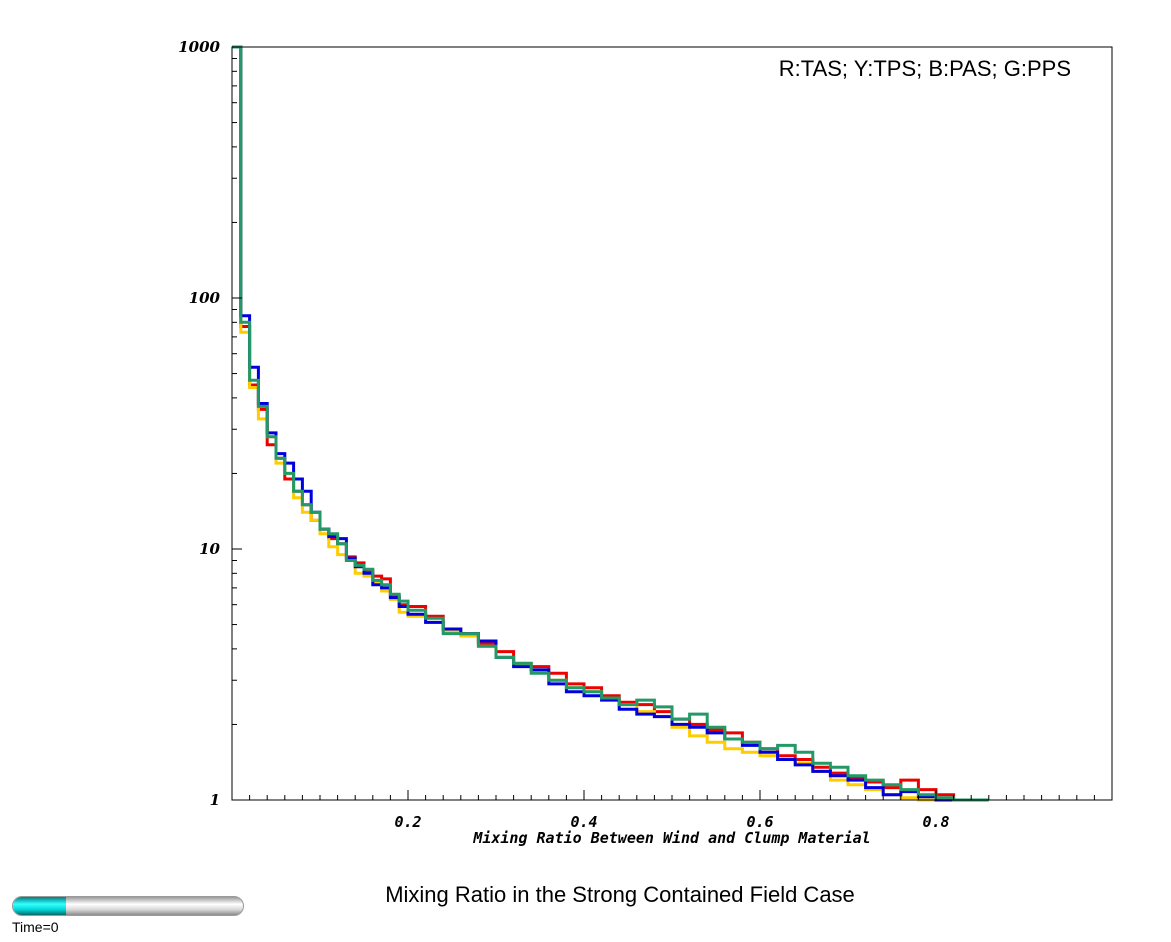 The width and height of the screenshot is (1171, 942). I want to click on x-tick-label: 0.8, so click(935, 822).